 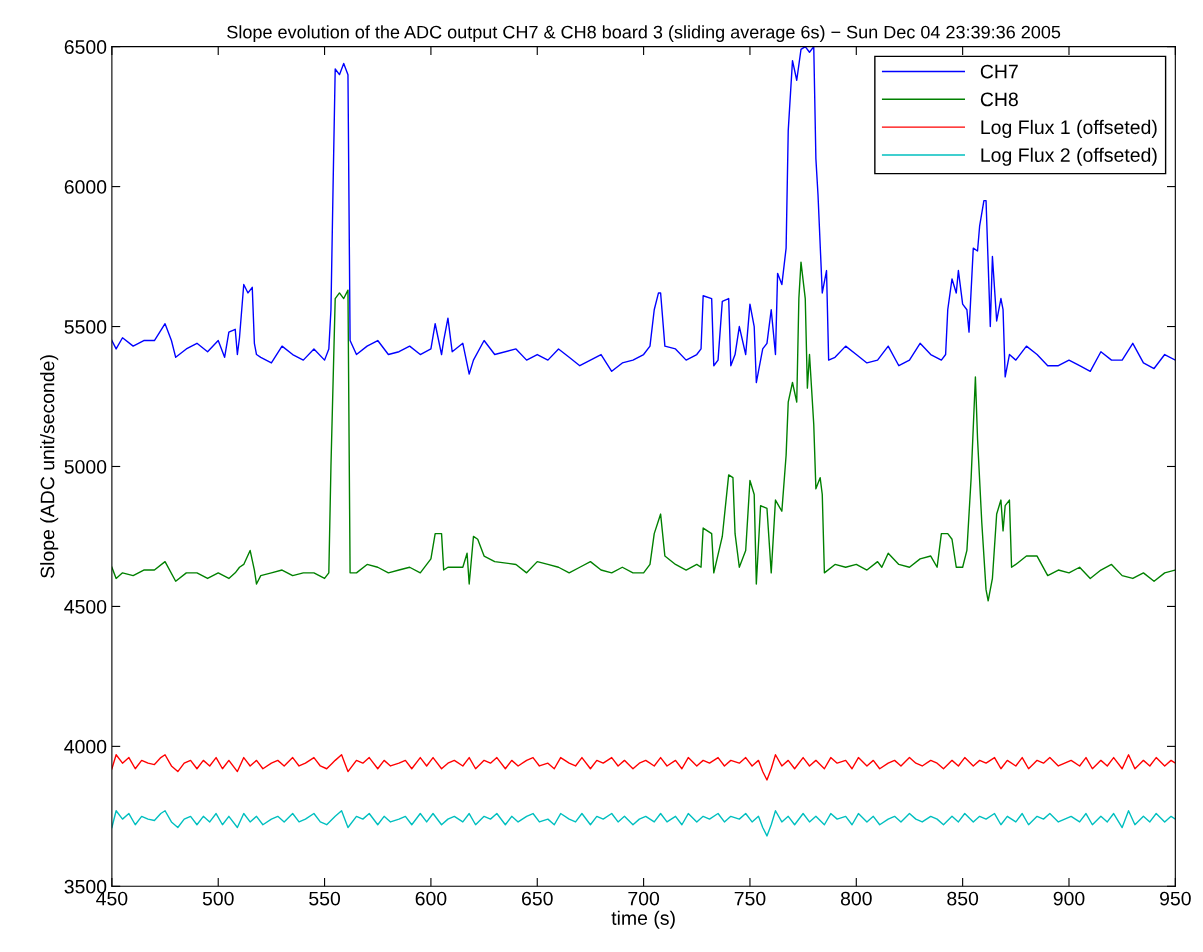 What do you see at coordinates (1069, 156) in the screenshot?
I see `legend-label: Log Flux 2 (offseted)` at bounding box center [1069, 156].